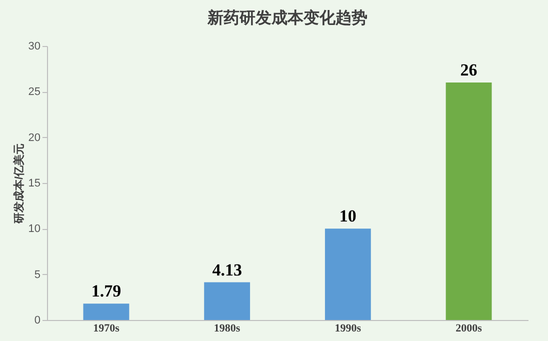 The height and width of the screenshot is (341, 548). I want to click on x-tick-label: 2000s, so click(469, 328).